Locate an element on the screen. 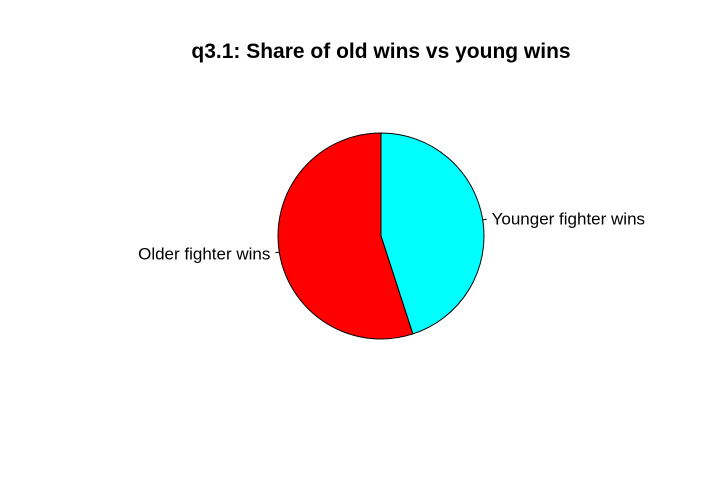 Image resolution: width=715 pixels, height=498 pixels. pie-slice-younger-fighter-wins is located at coordinates (432, 233).